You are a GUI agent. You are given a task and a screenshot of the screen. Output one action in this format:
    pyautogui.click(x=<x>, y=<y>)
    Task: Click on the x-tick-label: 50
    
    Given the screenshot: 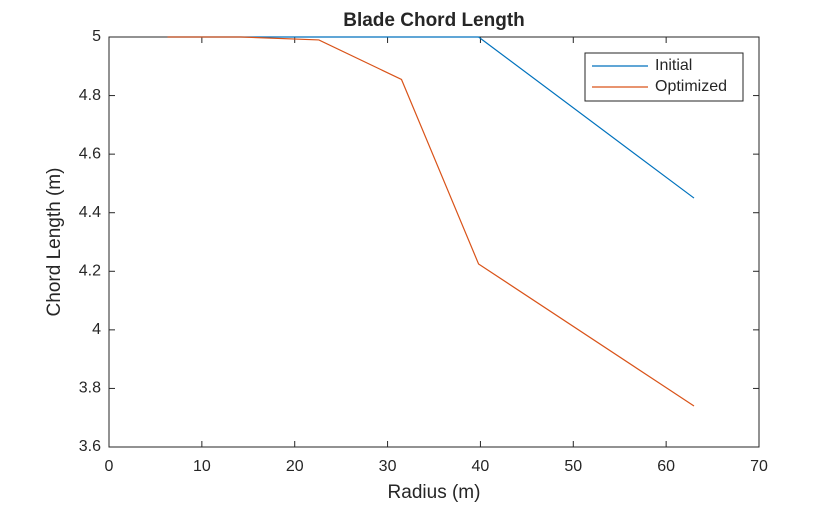 What is the action you would take?
    pyautogui.click(x=573, y=466)
    